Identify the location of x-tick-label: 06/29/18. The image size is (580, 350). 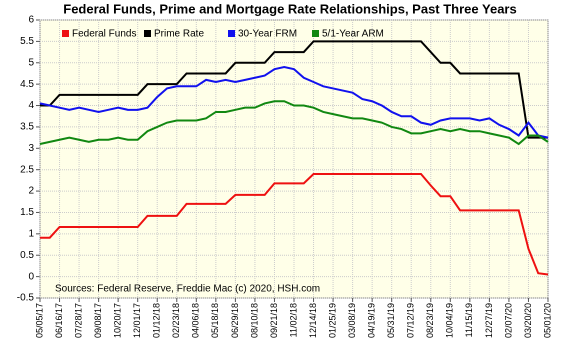
(235, 320).